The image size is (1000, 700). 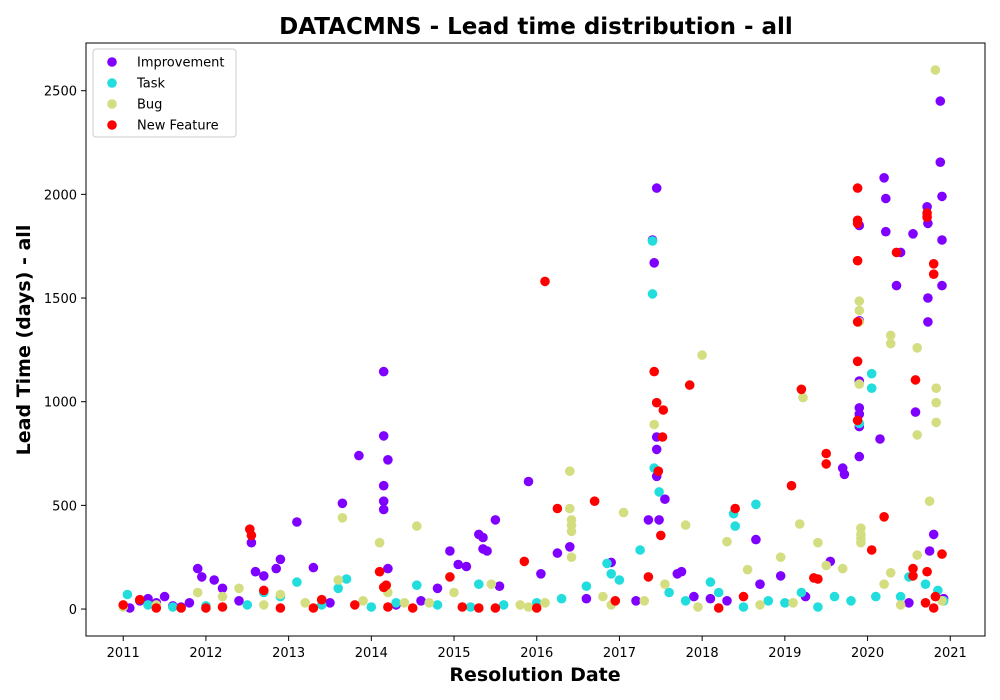 I want to click on legend-marker, so click(x=112, y=83).